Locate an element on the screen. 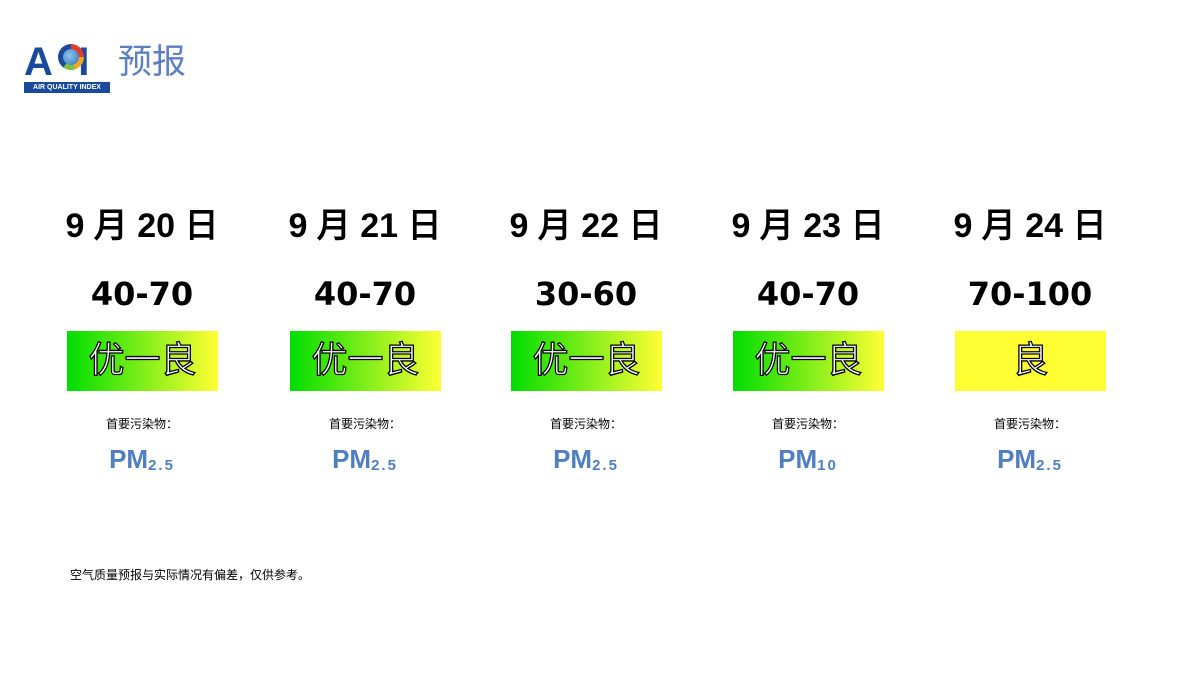 The width and height of the screenshot is (1184, 692). aqi-logo: A I AIR QUALITY INDEX is located at coordinates (69, 67).